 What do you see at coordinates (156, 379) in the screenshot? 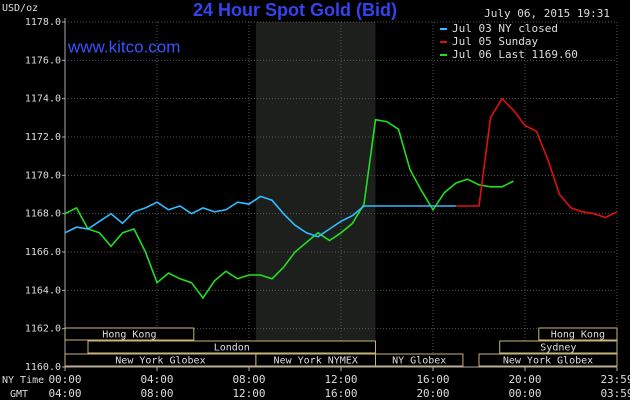
I see `x-tick-label: 04:00` at bounding box center [156, 379].